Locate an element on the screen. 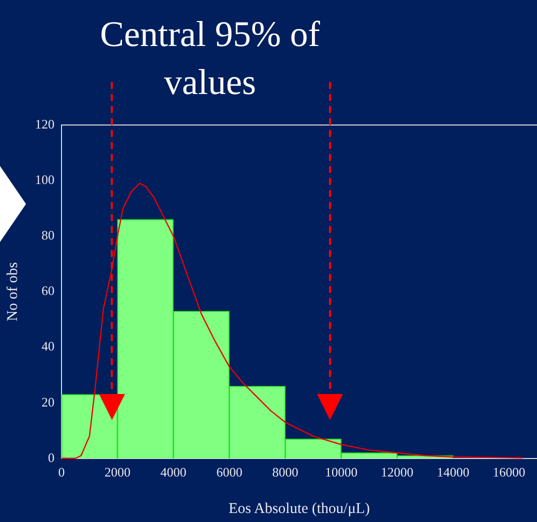 The image size is (537, 522). x-tick-label: 2000 is located at coordinates (117, 472).